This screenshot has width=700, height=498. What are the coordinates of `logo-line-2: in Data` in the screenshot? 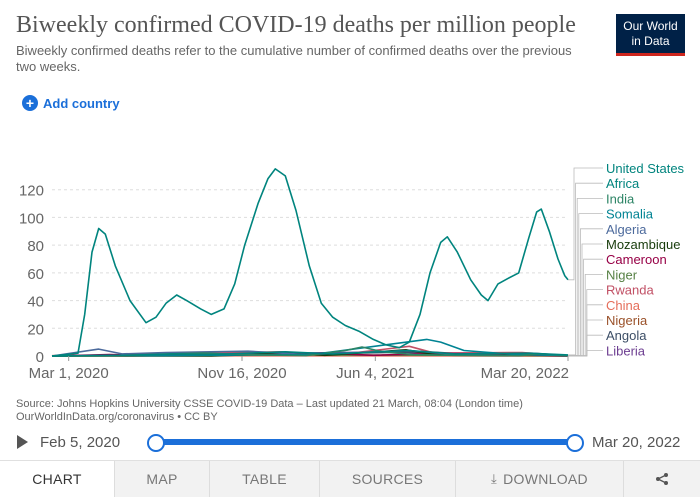 It's located at (650, 41).